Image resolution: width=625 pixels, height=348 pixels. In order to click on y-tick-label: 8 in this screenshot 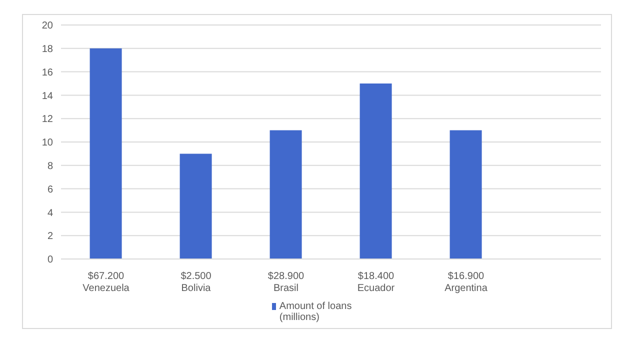, I will do `click(50, 166)`.